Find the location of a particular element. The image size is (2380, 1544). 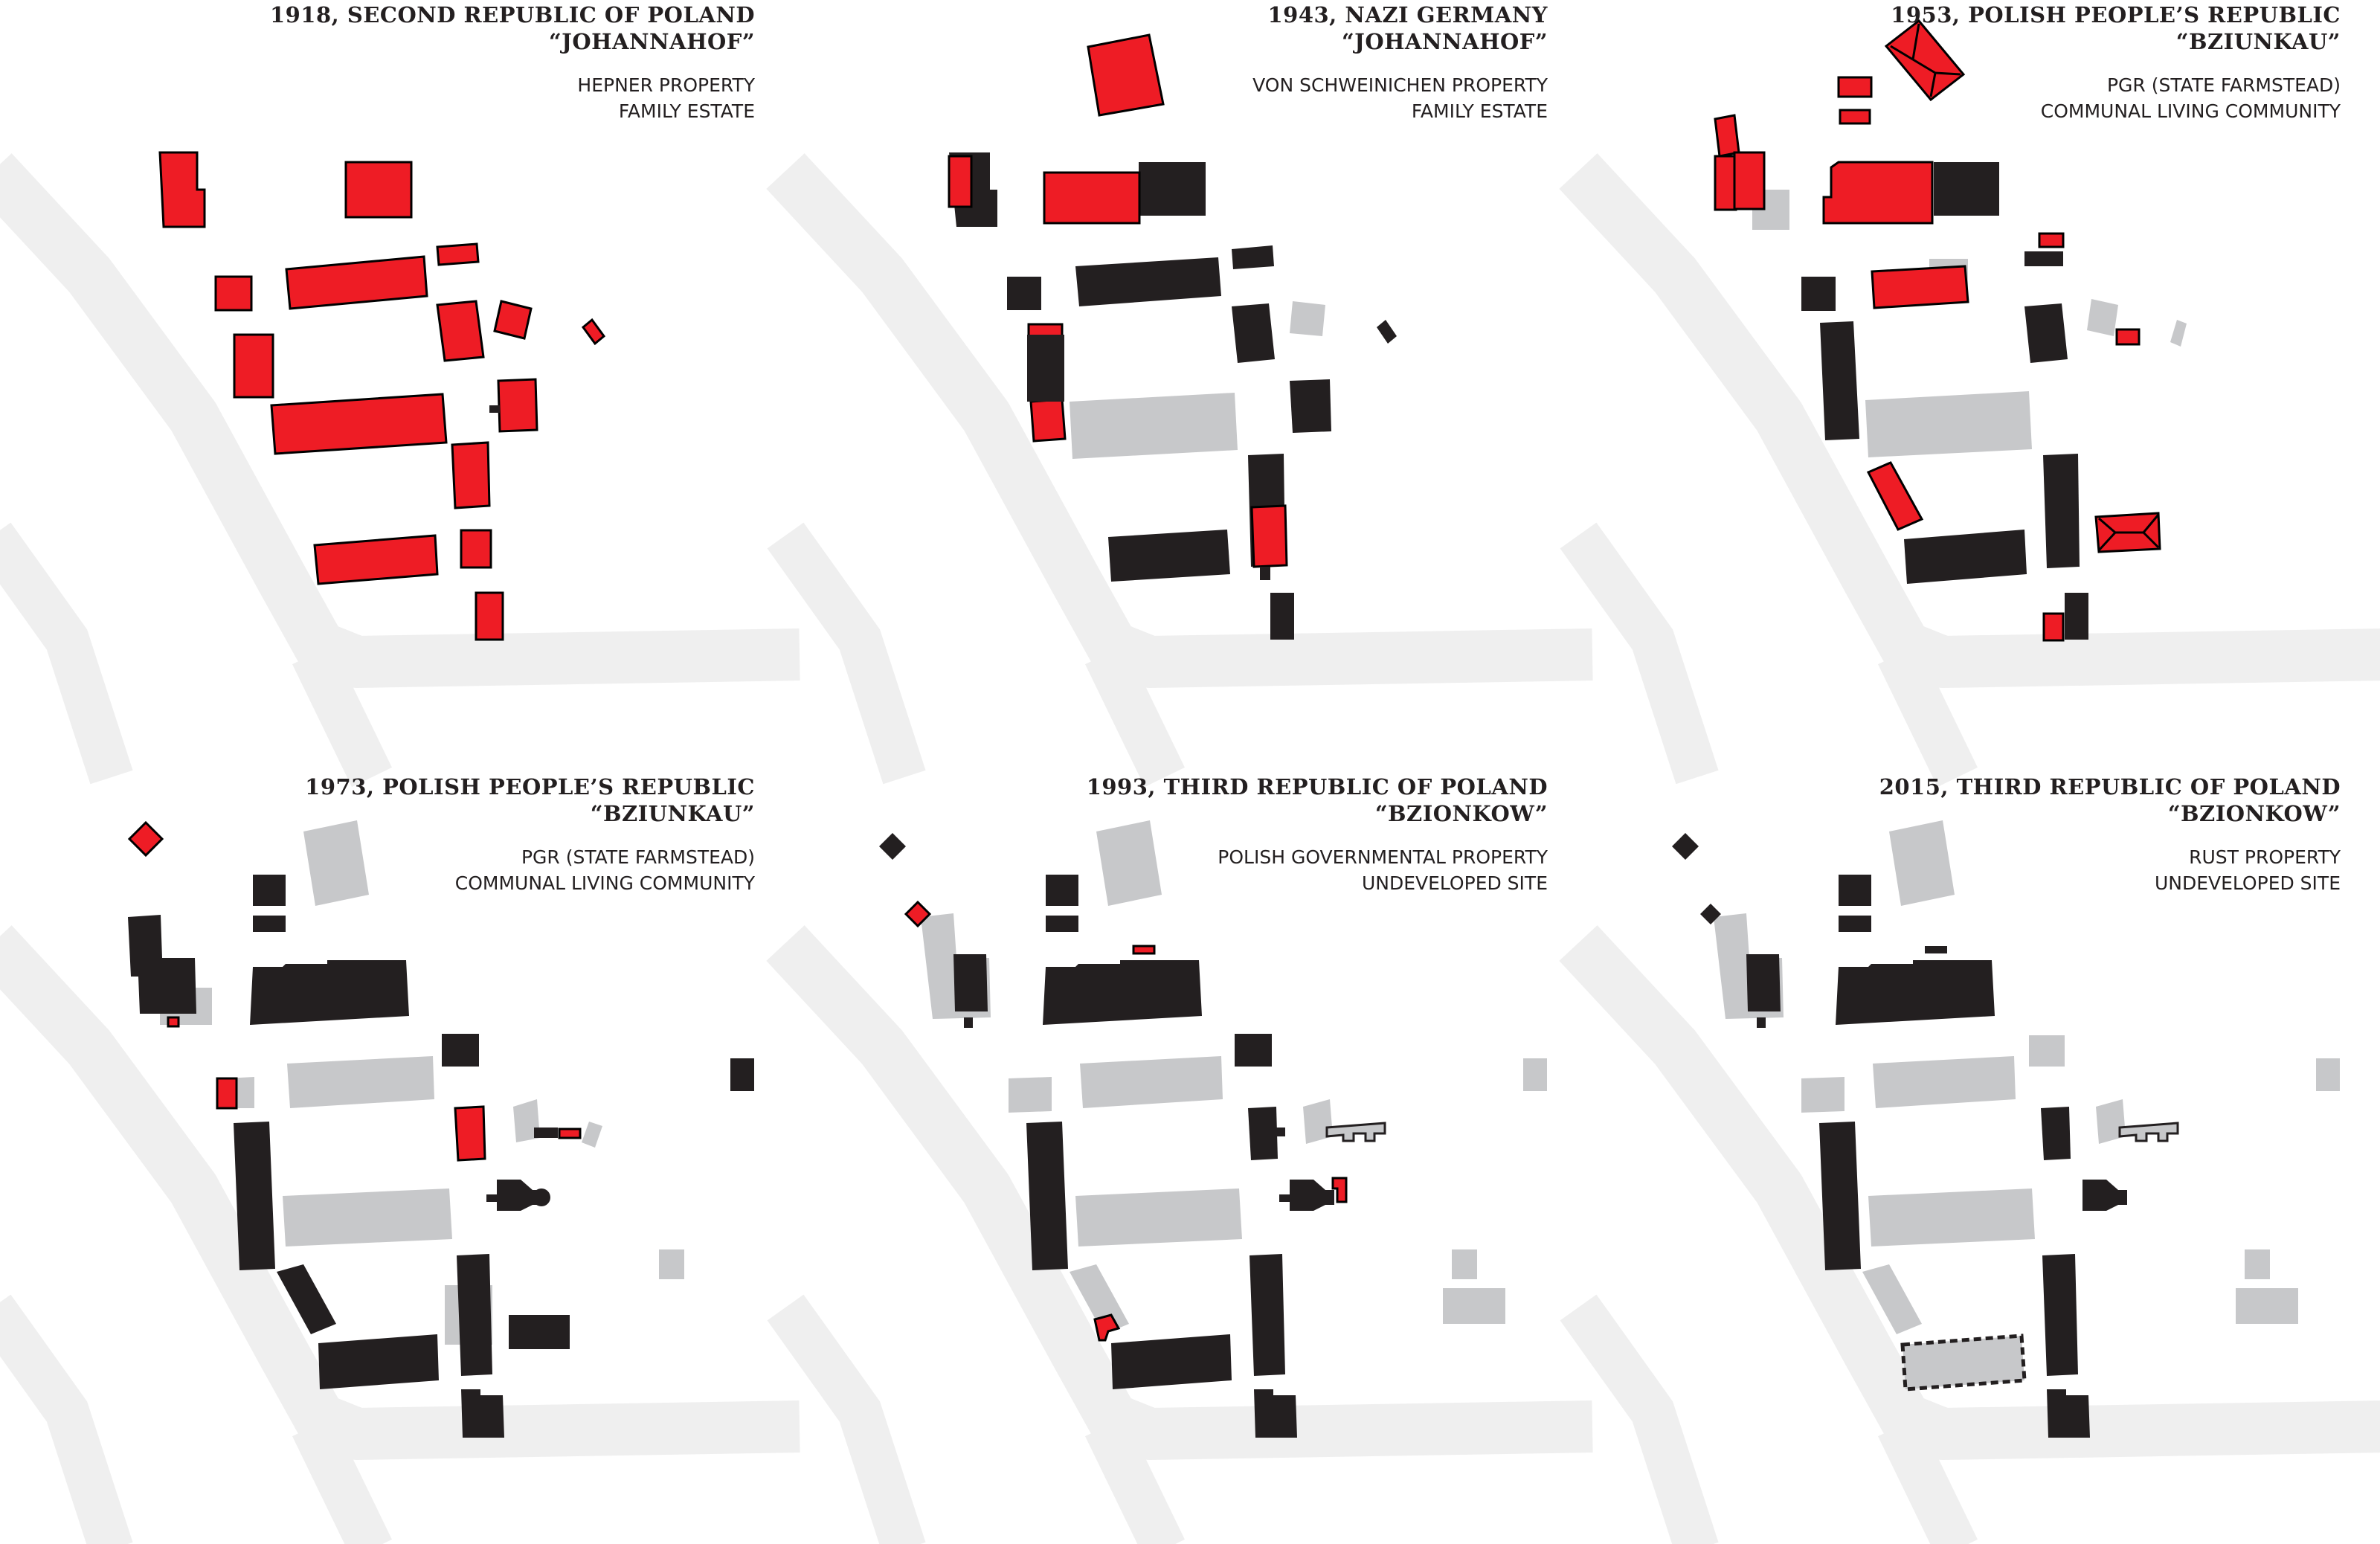

panel-title-line1: 1918, SECOND REPUBLIC OF POLAND is located at coordinates (513, 15).